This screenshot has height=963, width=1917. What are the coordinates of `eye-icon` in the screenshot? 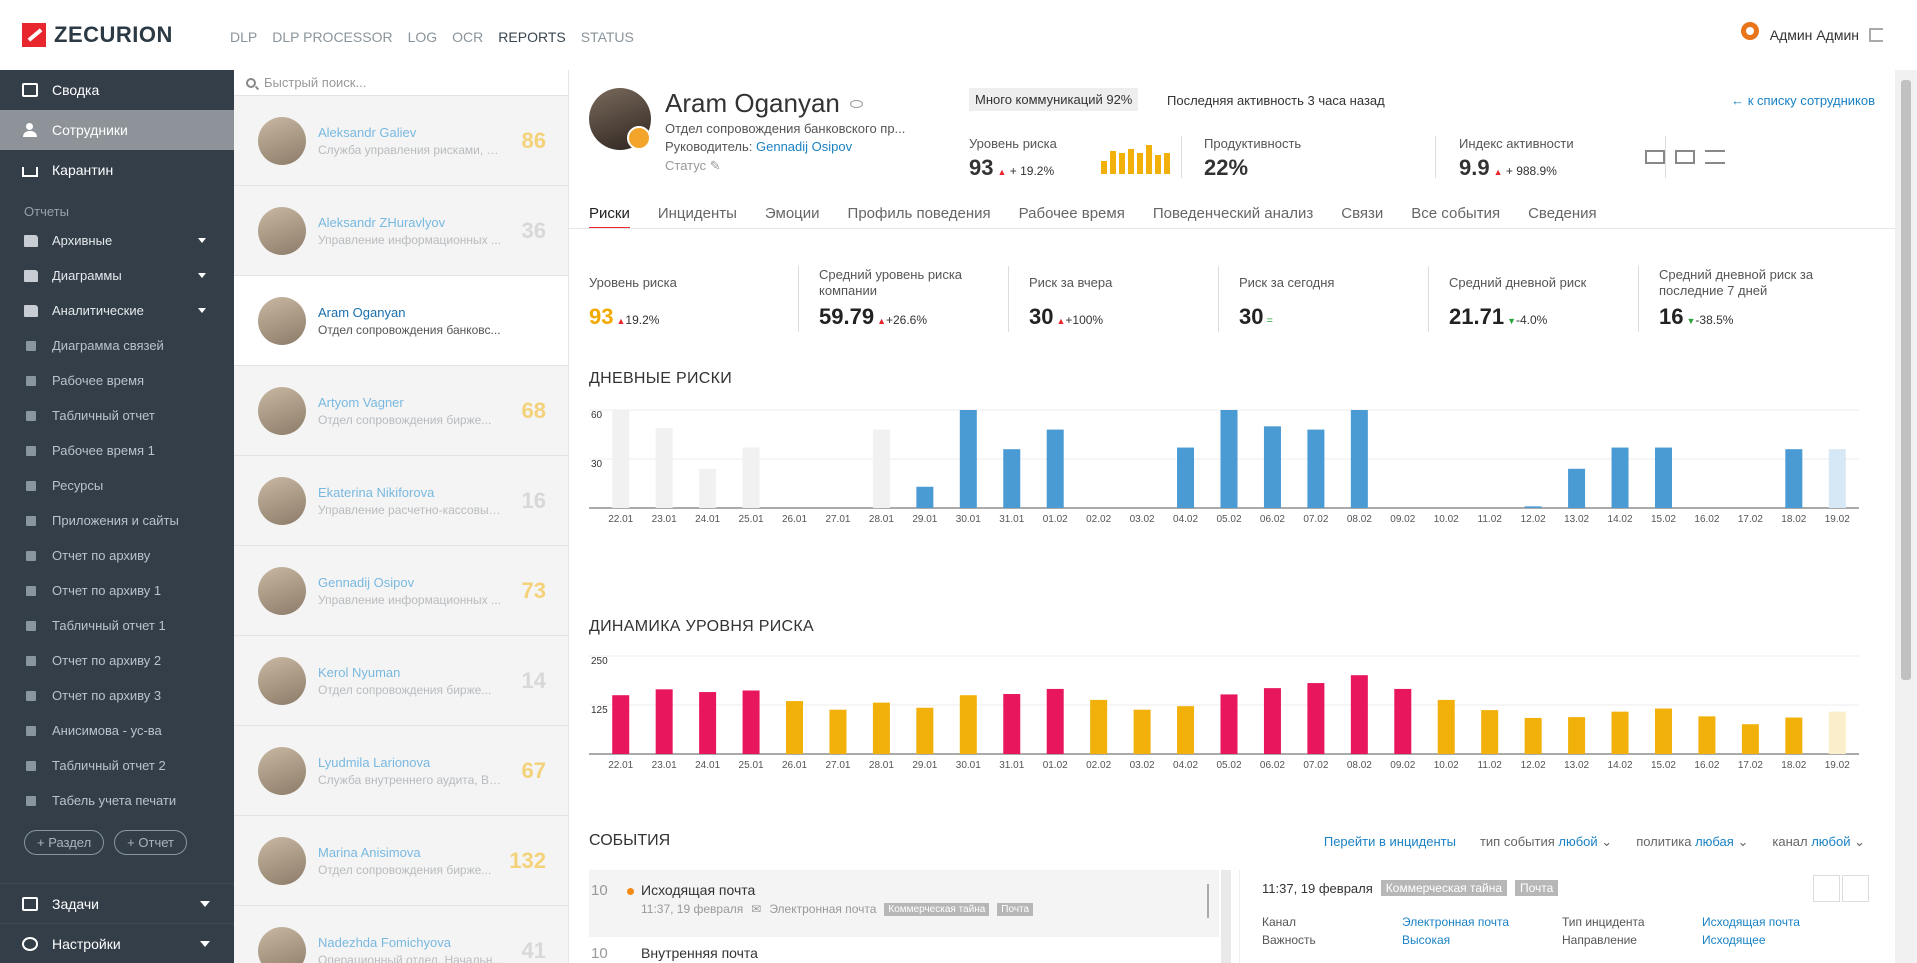 It's located at (856, 103).